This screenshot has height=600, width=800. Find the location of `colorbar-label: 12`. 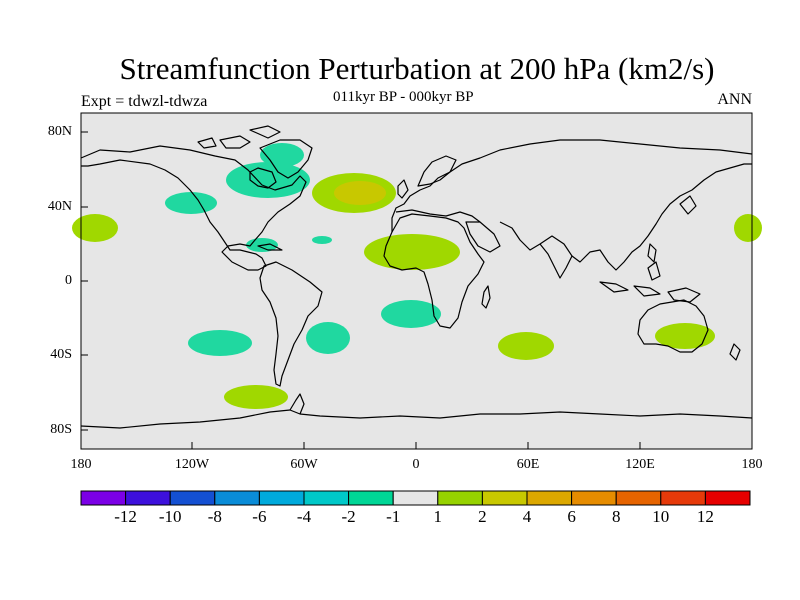

colorbar-label: 12 is located at coordinates (705, 516).